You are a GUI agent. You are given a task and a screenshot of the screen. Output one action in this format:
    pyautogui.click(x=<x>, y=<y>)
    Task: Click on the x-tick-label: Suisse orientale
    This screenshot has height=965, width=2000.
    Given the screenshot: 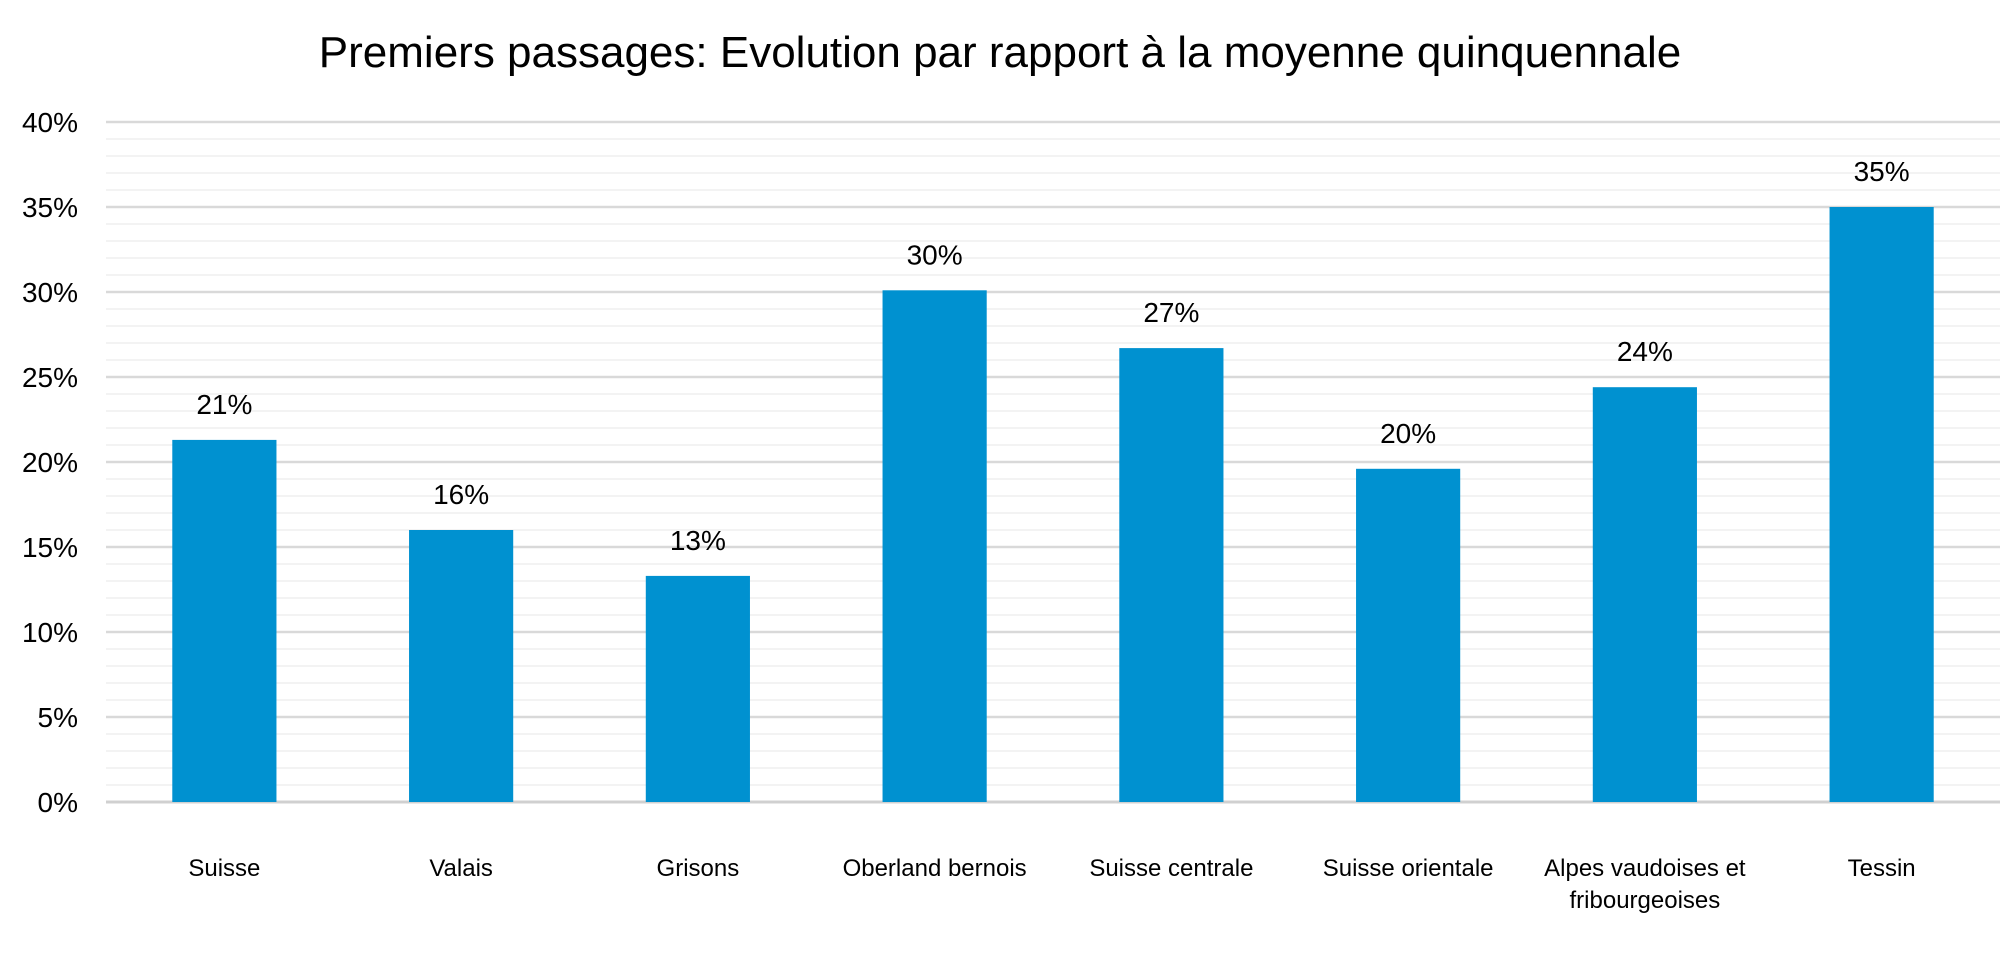 What is the action you would take?
    pyautogui.click(x=1408, y=868)
    